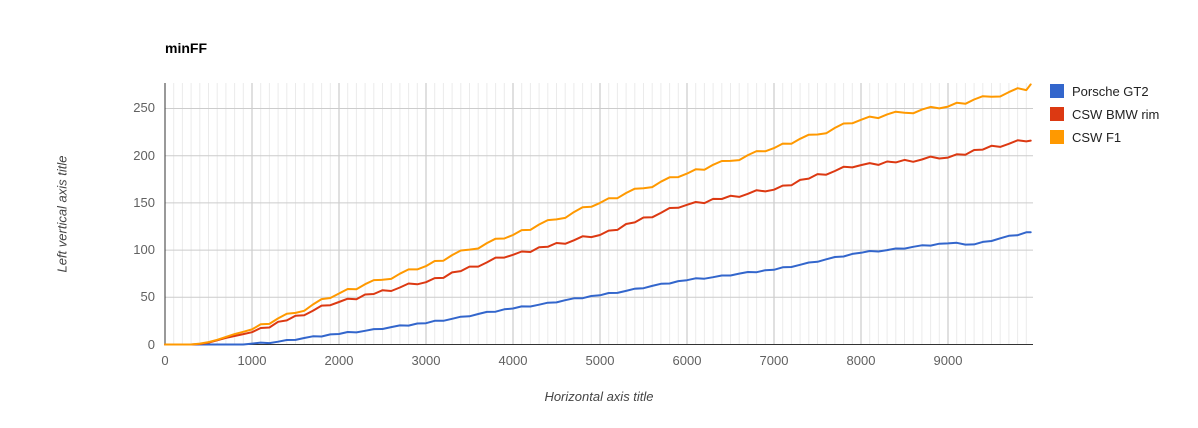  What do you see at coordinates (151, 344) in the screenshot?
I see `y-tick-label-0: 0` at bounding box center [151, 344].